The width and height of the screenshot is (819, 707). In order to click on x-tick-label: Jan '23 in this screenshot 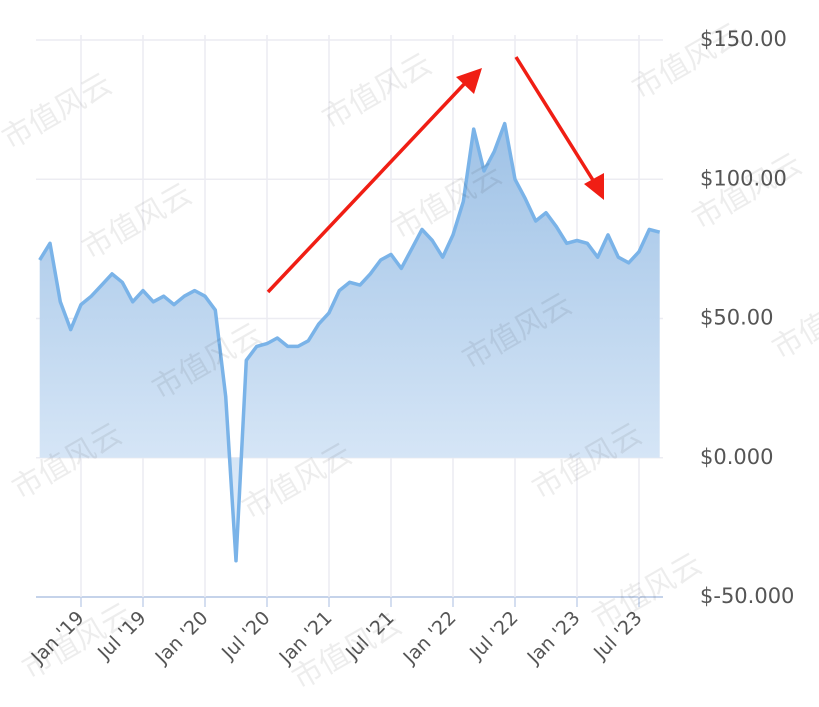, I will do `click(553, 638)`.